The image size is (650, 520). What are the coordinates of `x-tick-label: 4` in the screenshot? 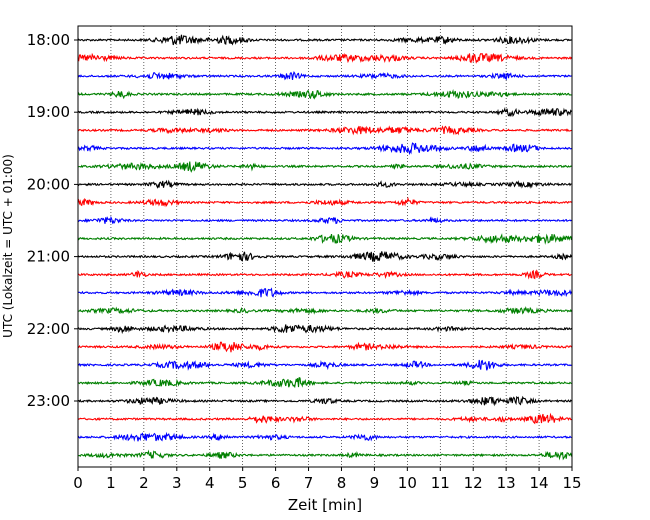 It's located at (210, 483).